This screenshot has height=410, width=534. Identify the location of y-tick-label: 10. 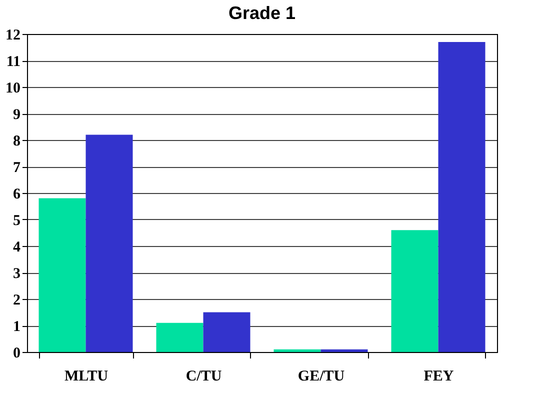
(13, 88).